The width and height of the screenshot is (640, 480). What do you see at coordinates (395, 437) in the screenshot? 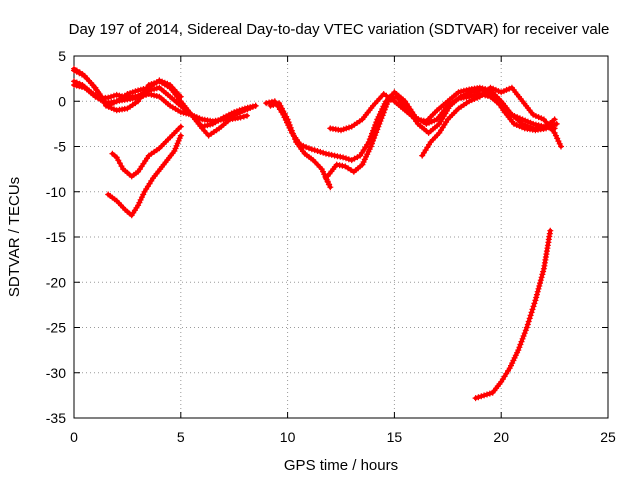
I see `x-tick-label: 15` at bounding box center [395, 437].